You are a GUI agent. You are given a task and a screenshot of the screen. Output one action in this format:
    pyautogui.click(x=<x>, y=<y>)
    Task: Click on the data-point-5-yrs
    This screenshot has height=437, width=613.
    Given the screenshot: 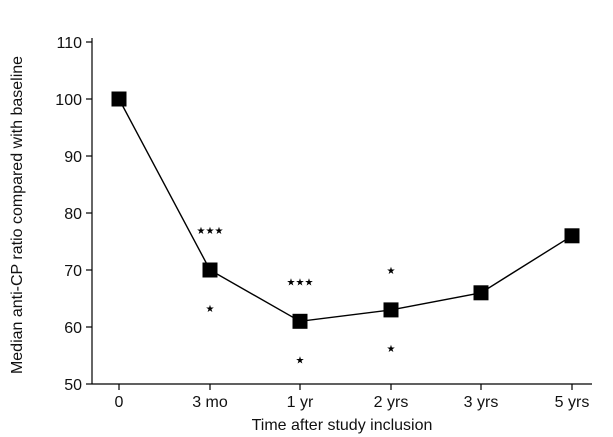 What is the action you would take?
    pyautogui.click(x=572, y=236)
    